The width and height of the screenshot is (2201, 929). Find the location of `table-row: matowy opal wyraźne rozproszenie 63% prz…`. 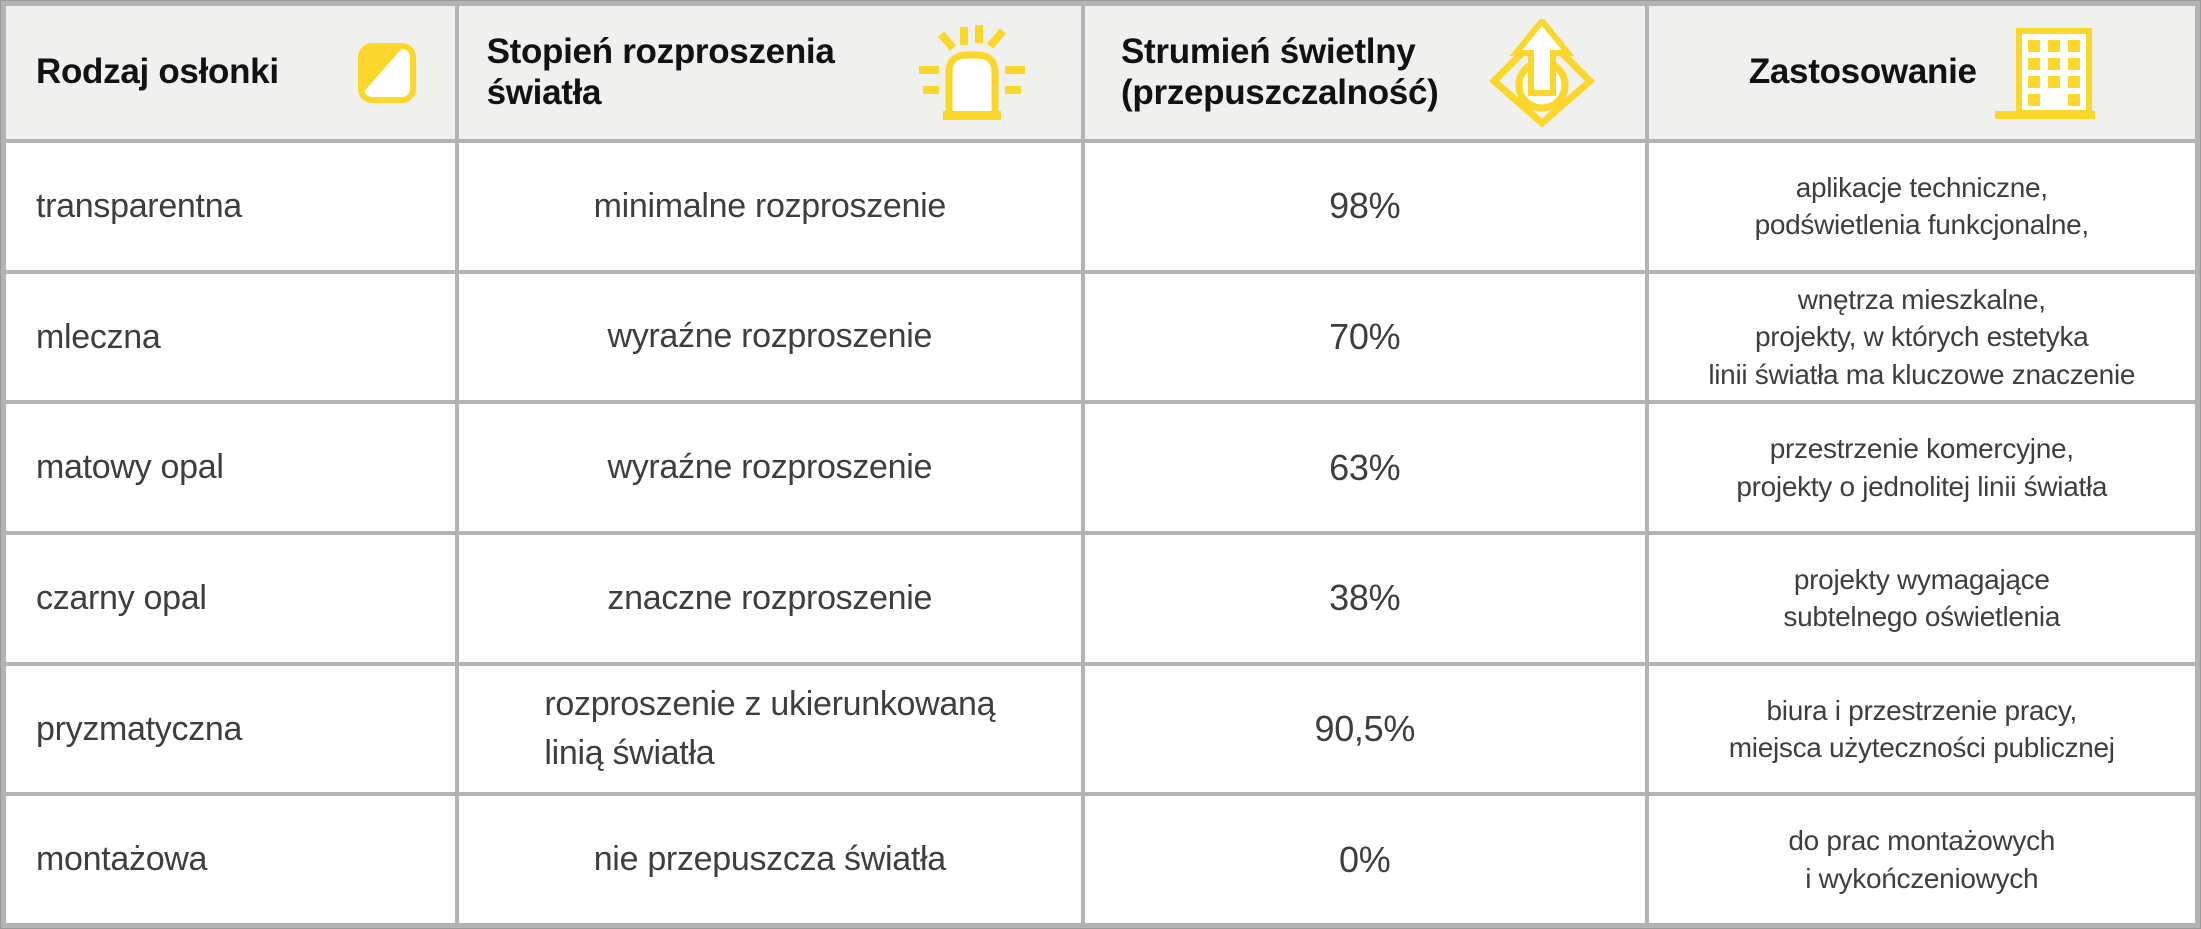

table-row: matowy opal wyraźne rozproszenie 63% prz… is located at coordinates (1100, 468).